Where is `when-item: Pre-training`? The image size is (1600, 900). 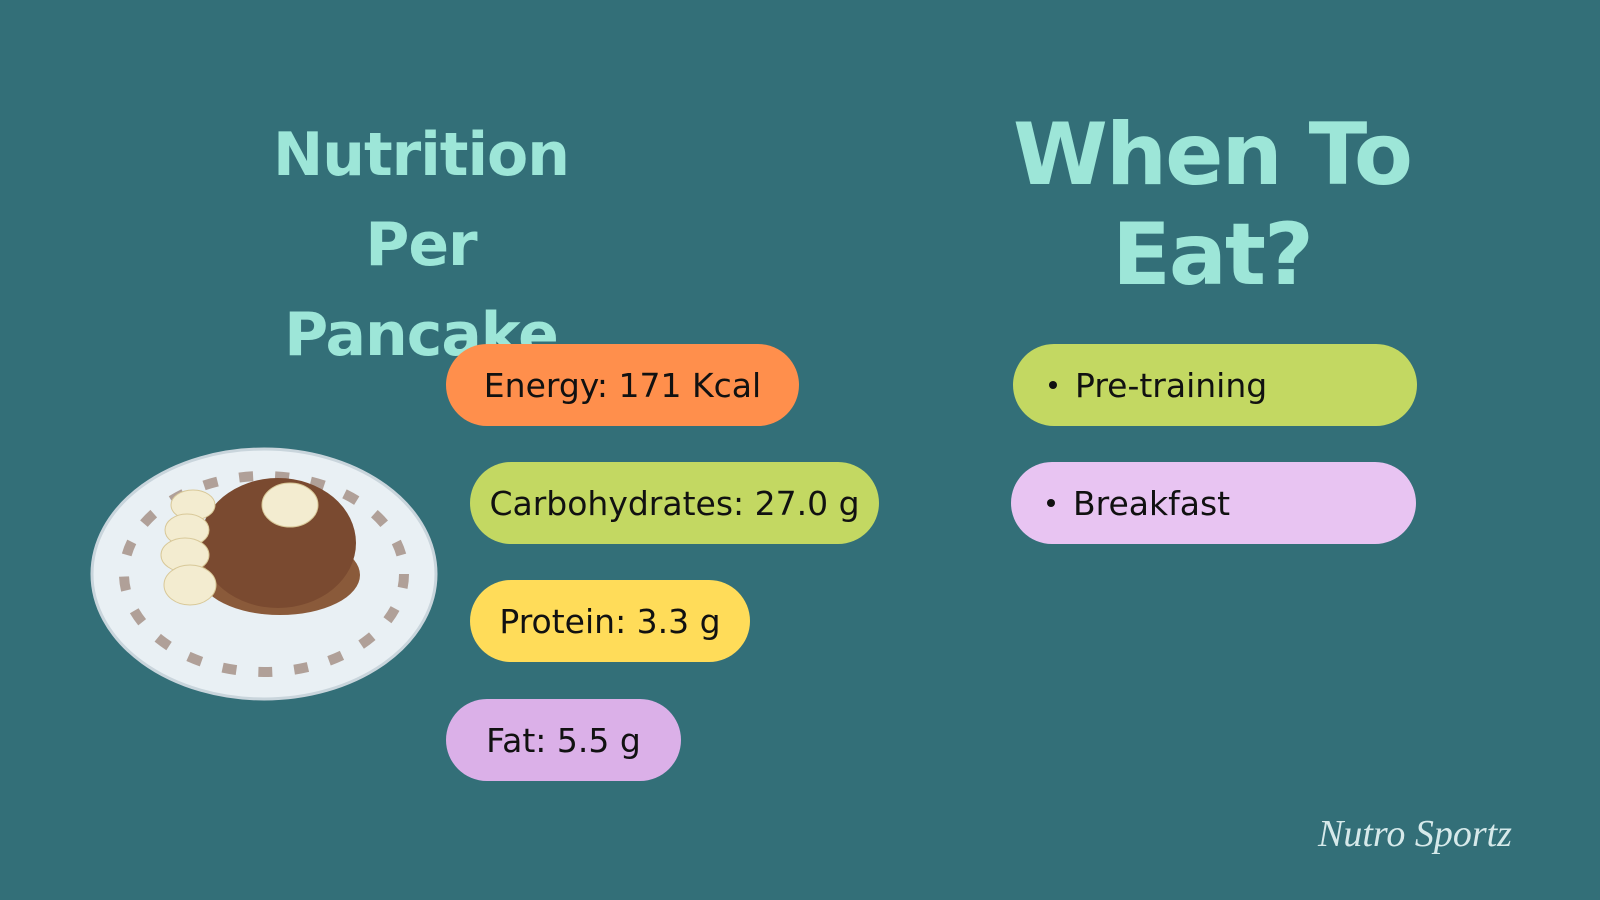 when-item: Pre-training is located at coordinates (1215, 385).